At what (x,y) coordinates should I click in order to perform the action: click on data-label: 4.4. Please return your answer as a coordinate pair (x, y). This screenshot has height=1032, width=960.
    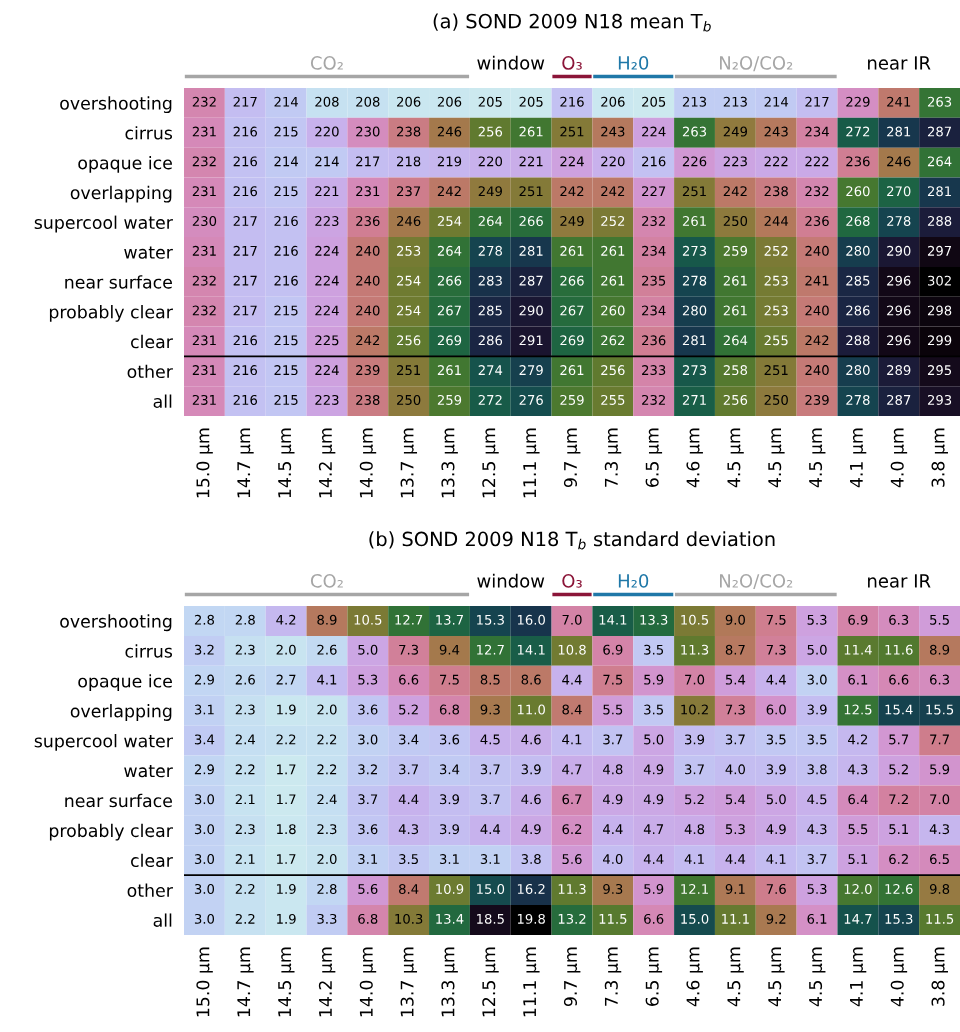
    Looking at the image, I should click on (776, 679).